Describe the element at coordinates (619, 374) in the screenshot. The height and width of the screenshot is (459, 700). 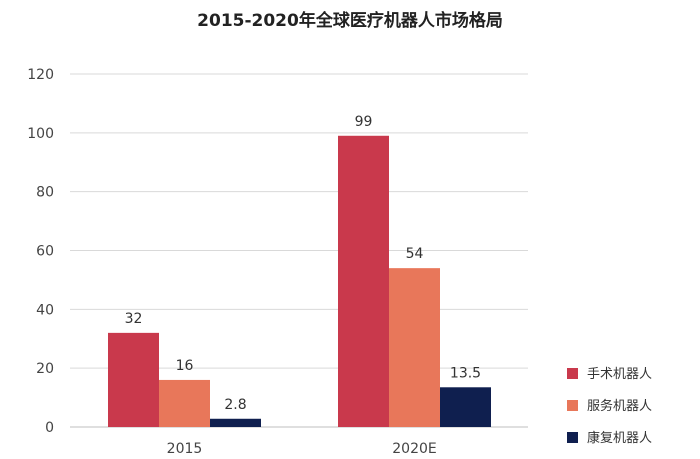
I see `legend-label: 手术机器人` at that location.